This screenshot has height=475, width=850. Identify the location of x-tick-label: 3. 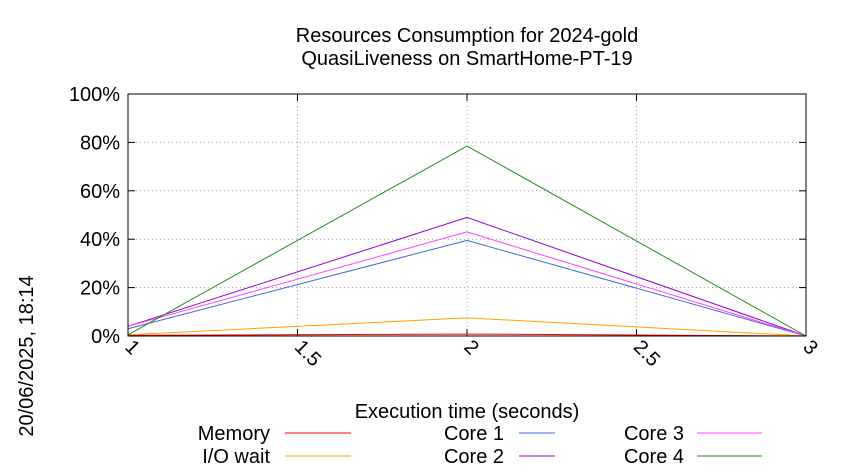
(809, 347).